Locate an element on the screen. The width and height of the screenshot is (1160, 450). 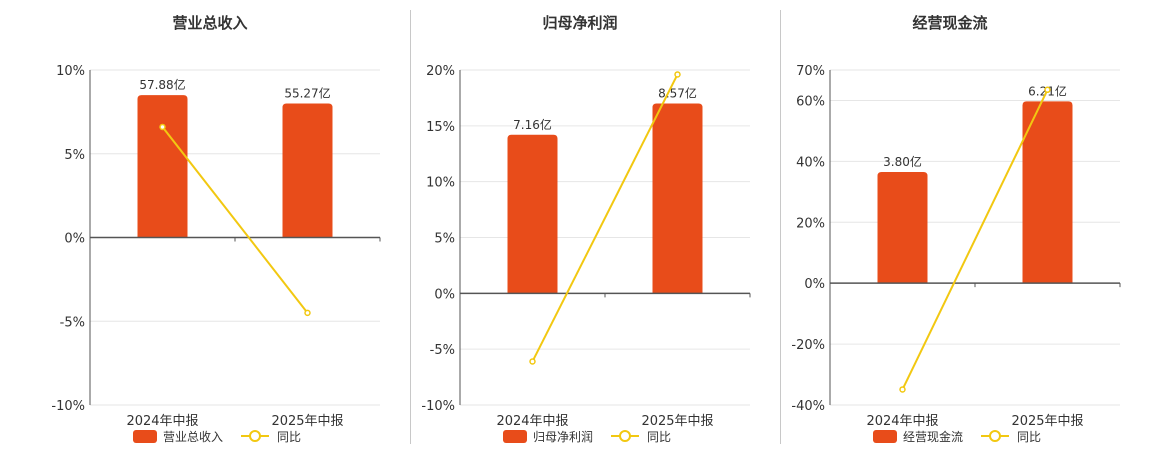
chart-title: 营业总收入 is located at coordinates (209, 23).